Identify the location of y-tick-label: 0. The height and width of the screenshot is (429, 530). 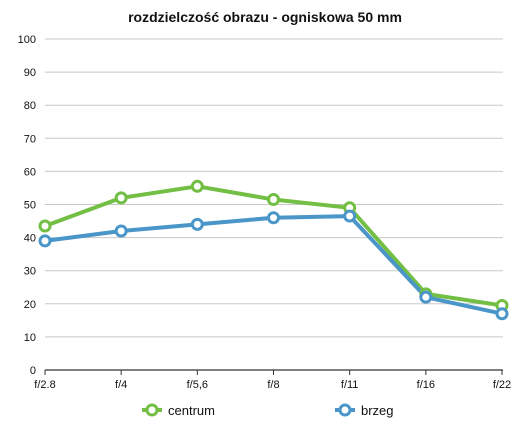
(33, 371).